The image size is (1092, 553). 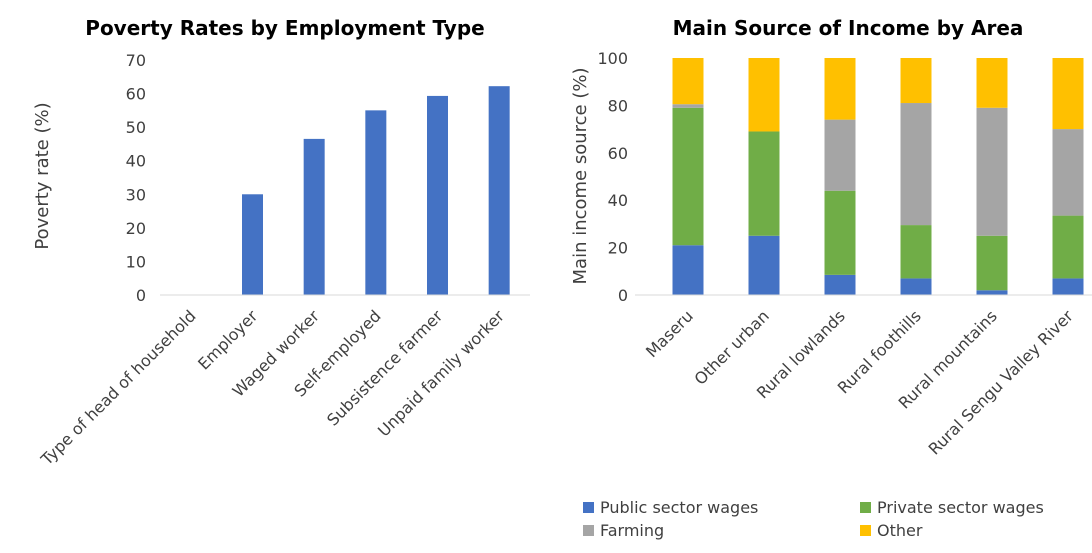 I want to click on left-y-tick-label: 0, so click(x=141, y=295).